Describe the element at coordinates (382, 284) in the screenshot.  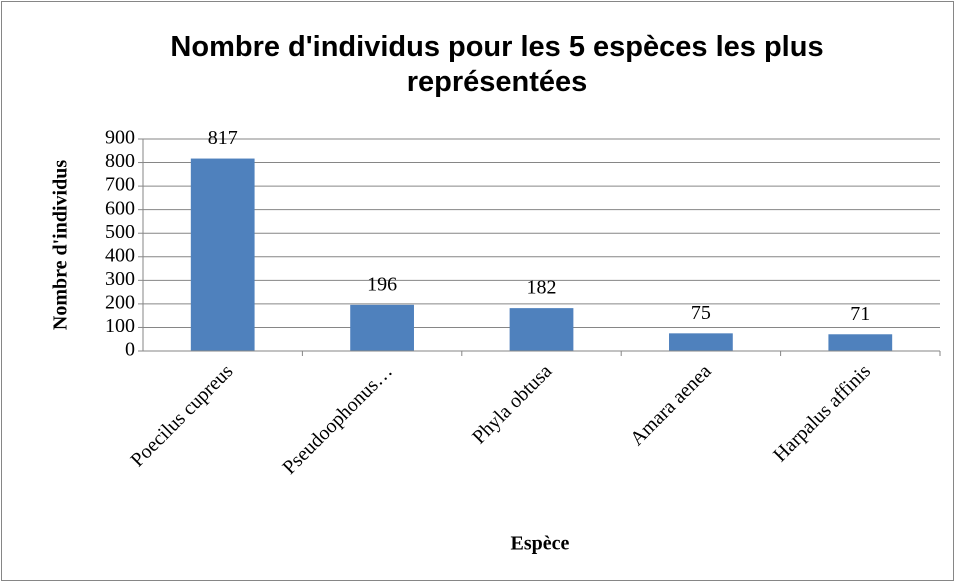
I see `data-label: 196` at that location.